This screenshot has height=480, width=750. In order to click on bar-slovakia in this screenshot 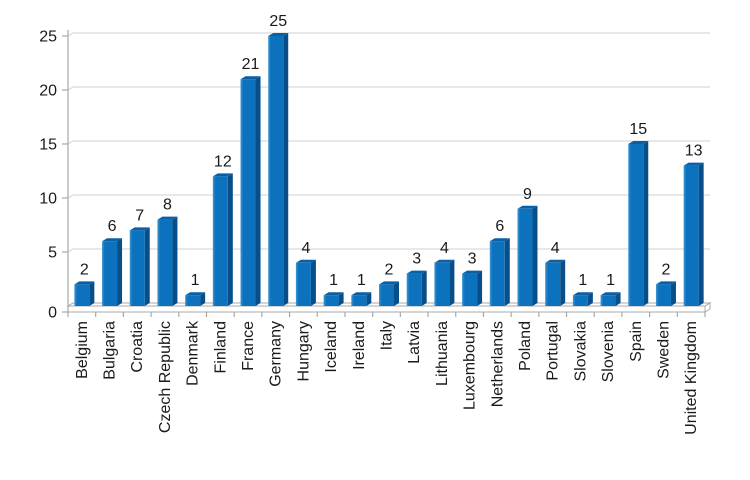, I will do `click(582, 299)`.